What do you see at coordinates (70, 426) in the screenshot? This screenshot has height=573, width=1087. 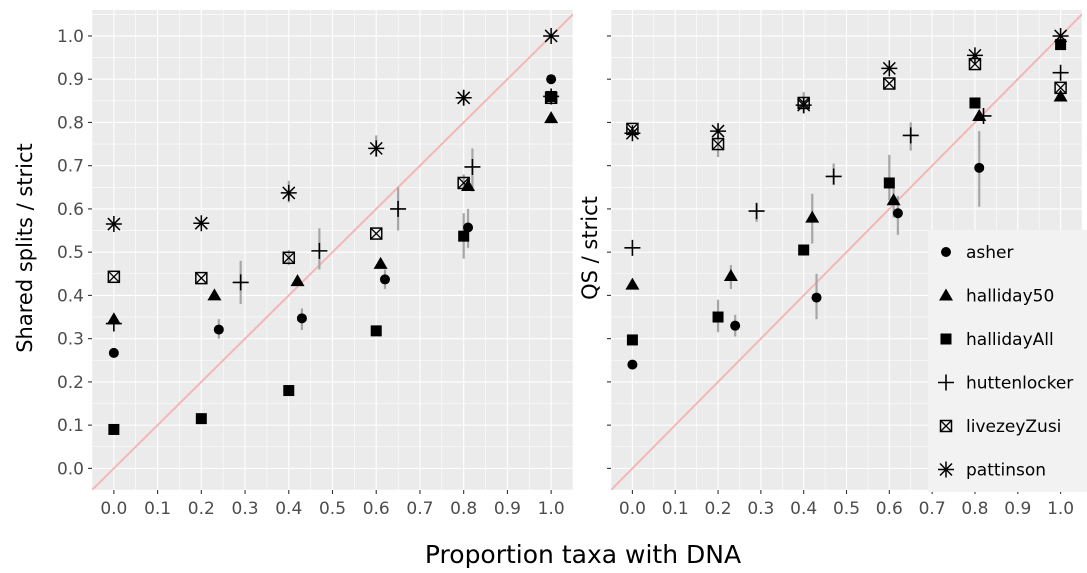 I see `y-tick-label: 0.1` at bounding box center [70, 426].